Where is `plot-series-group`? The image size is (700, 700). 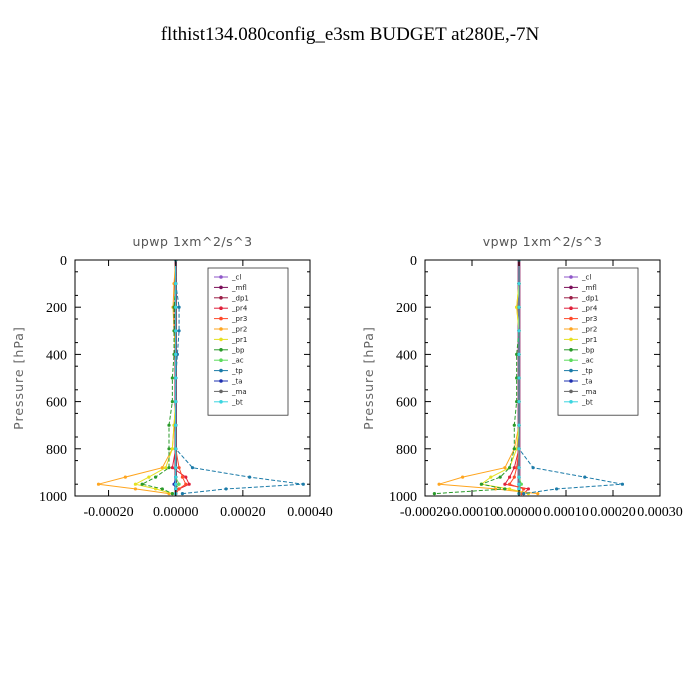
plot-series-group is located at coordinates (528, 378).